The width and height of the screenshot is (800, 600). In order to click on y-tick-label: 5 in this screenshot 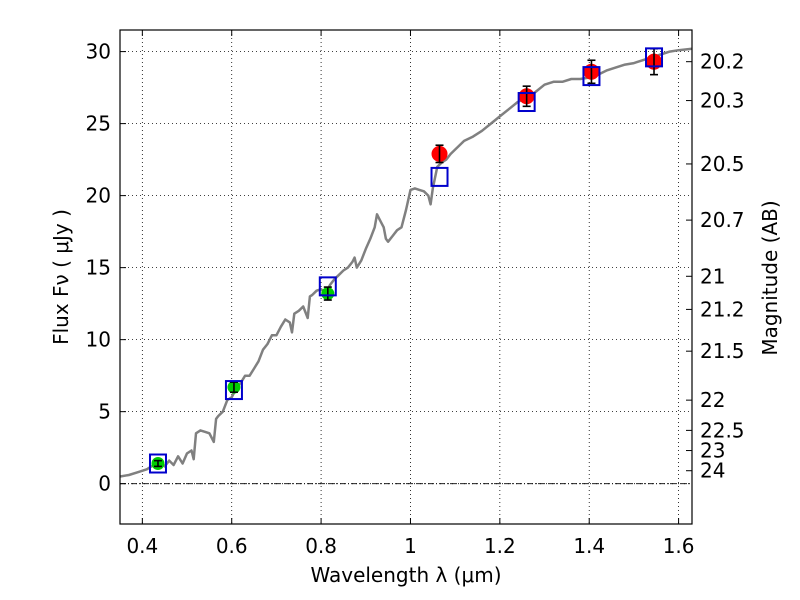, I will do `click(104, 412)`.